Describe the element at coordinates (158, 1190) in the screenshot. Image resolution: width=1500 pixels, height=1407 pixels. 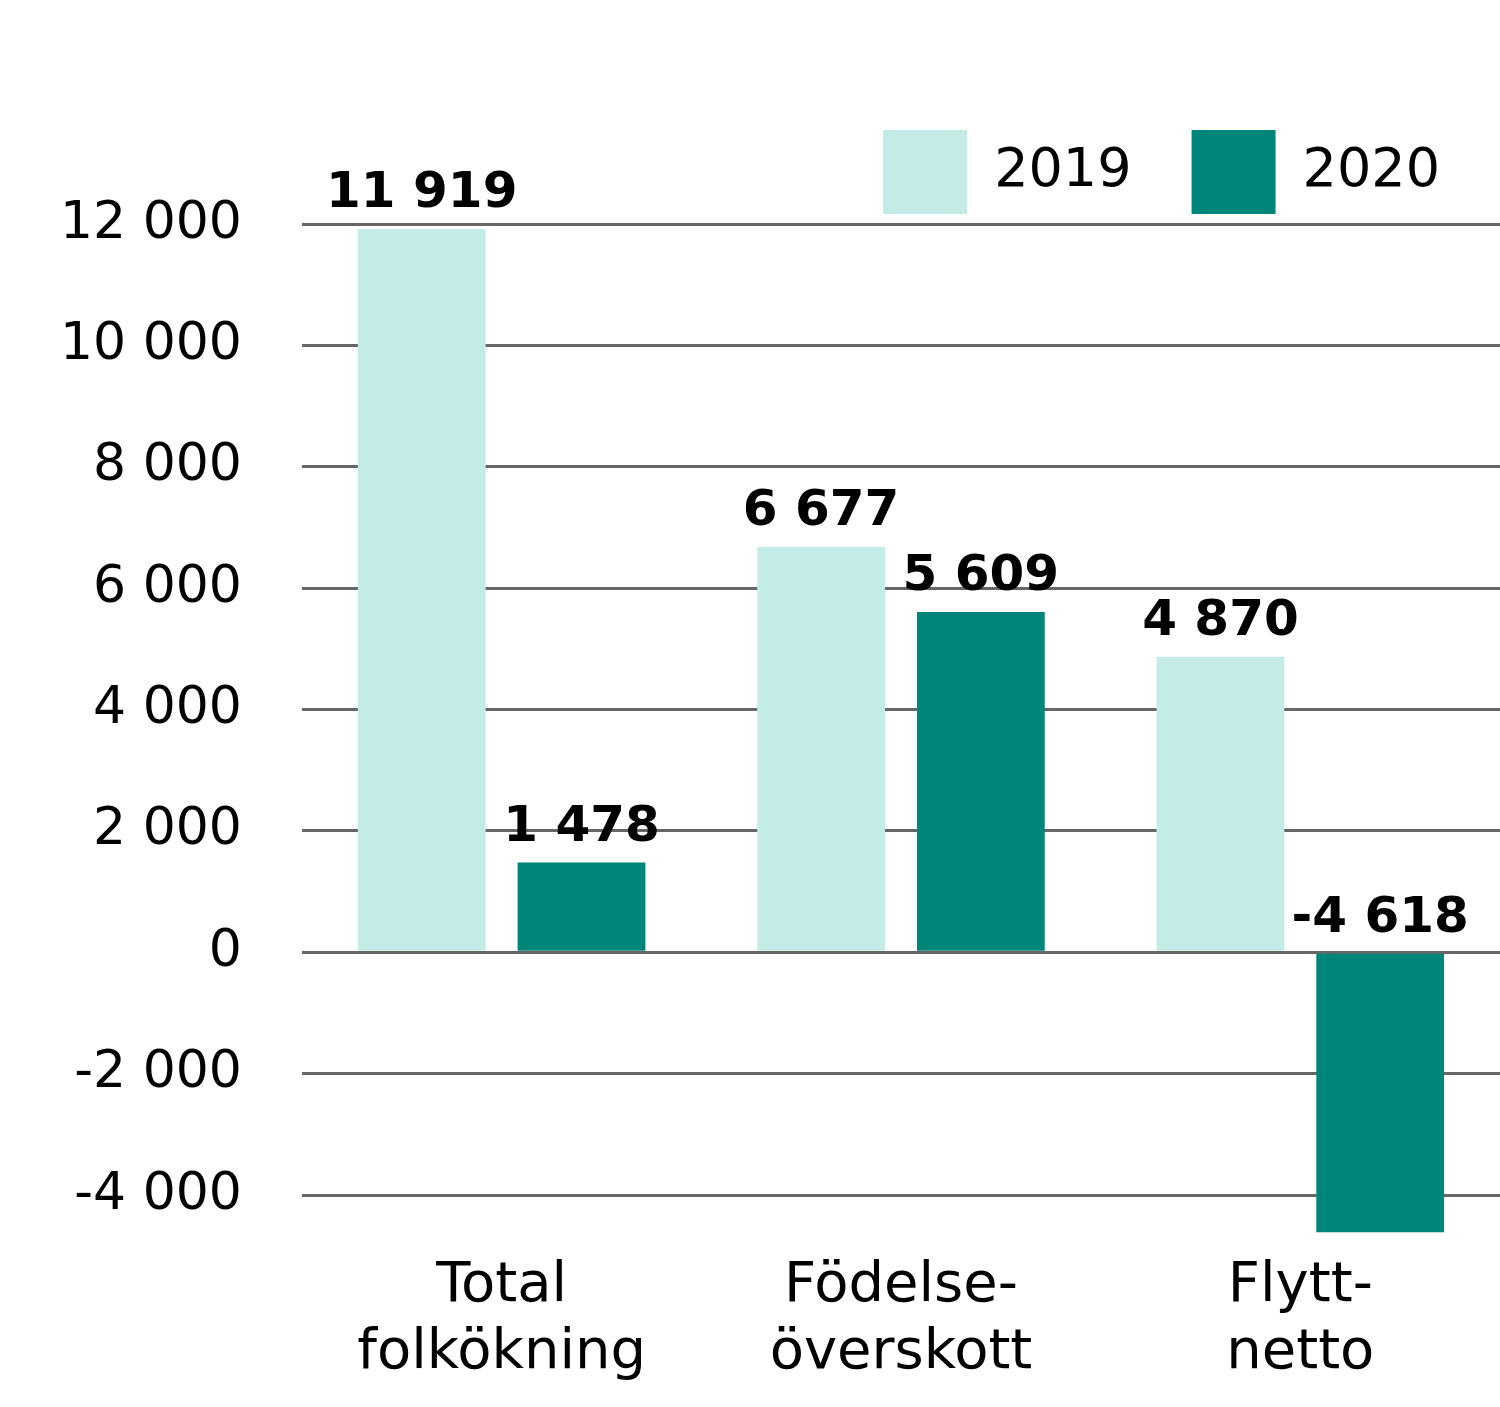
I see `y-tick-label: -4 000` at that location.